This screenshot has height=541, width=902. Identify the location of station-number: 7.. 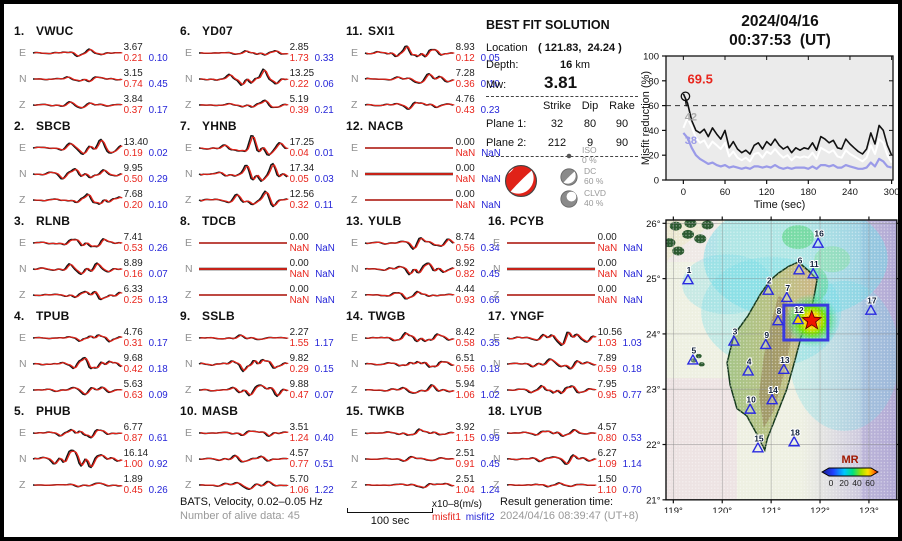
(185, 126).